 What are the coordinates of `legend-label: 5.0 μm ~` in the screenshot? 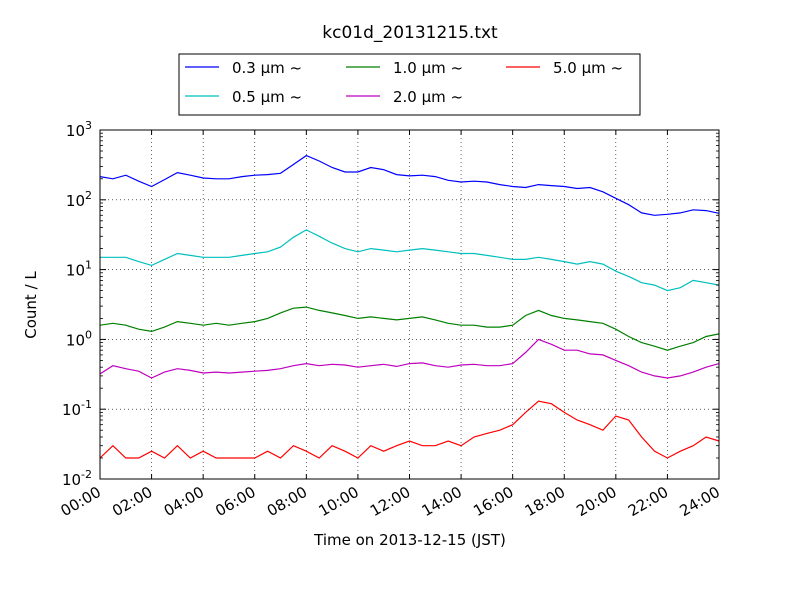 It's located at (588, 68).